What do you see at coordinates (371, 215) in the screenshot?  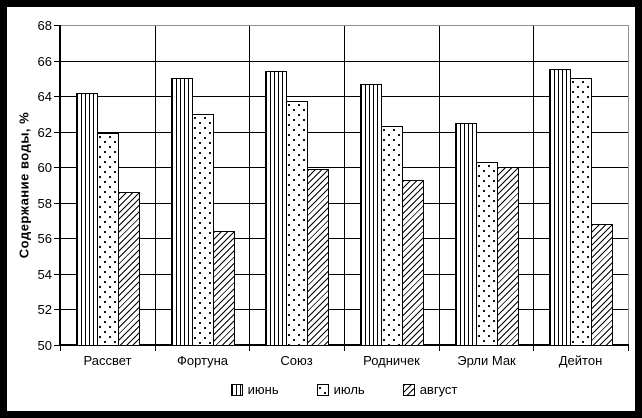 I see `bar-июнь-4` at bounding box center [371, 215].